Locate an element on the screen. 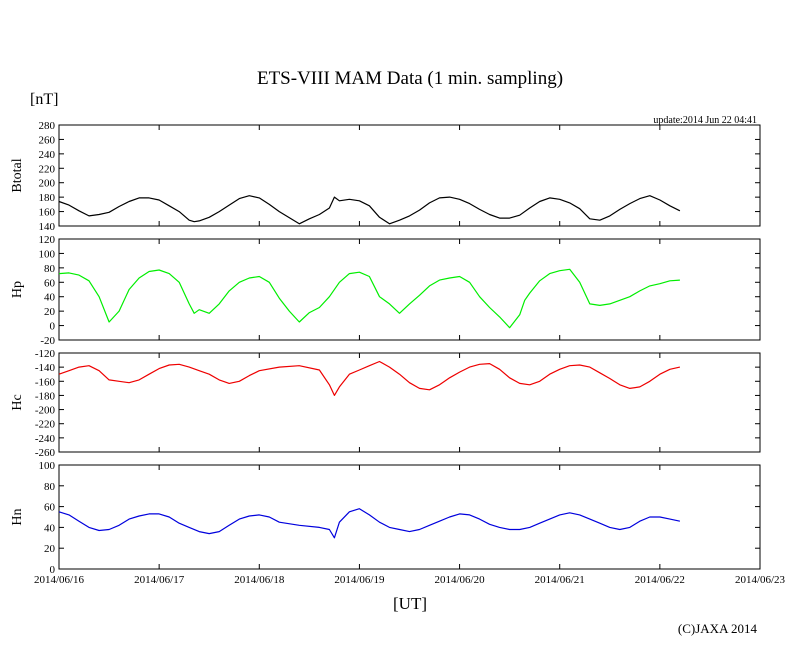 This screenshot has height=655, width=810. y-tick-label: -240 is located at coordinates (45, 439).